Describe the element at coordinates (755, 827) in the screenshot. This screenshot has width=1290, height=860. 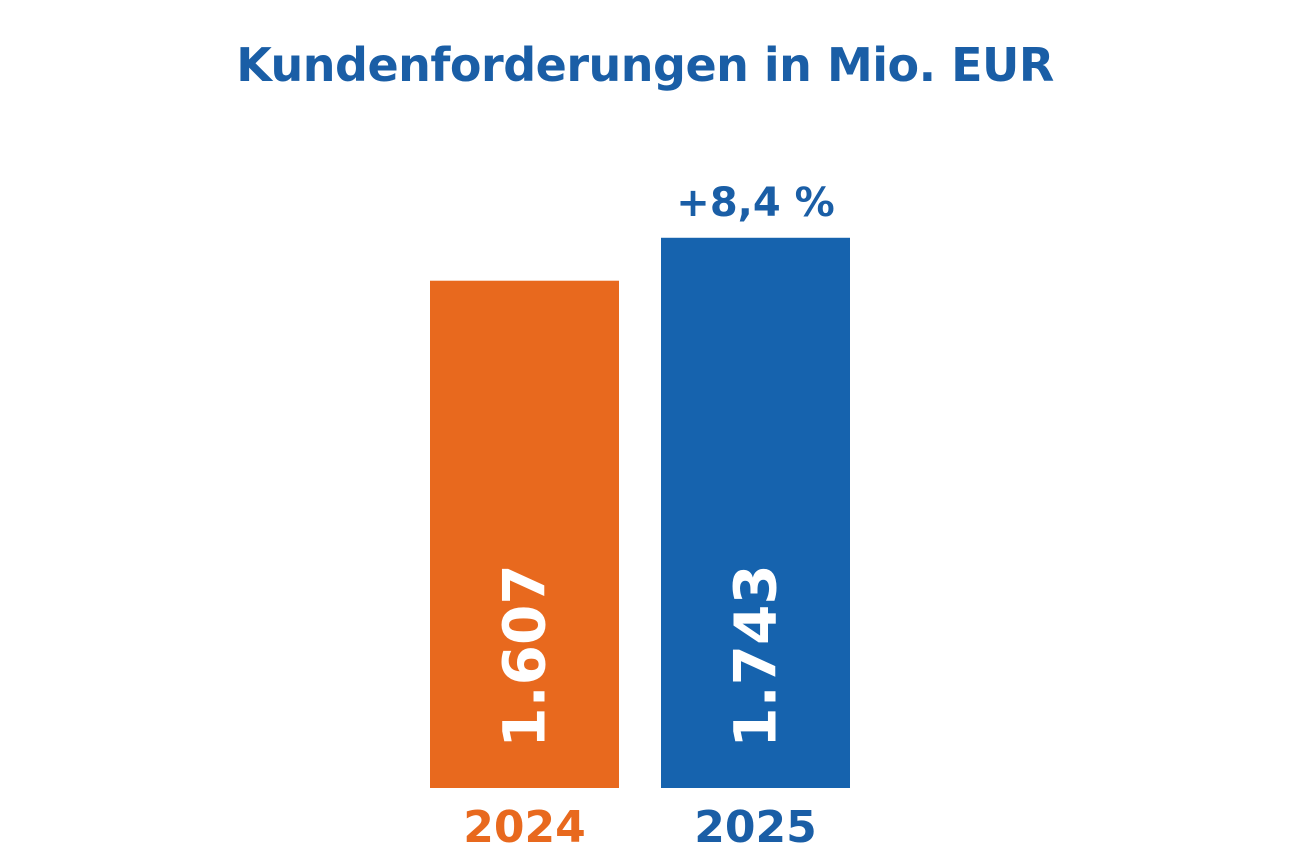
I see `category-label-2025: 2025` at that location.